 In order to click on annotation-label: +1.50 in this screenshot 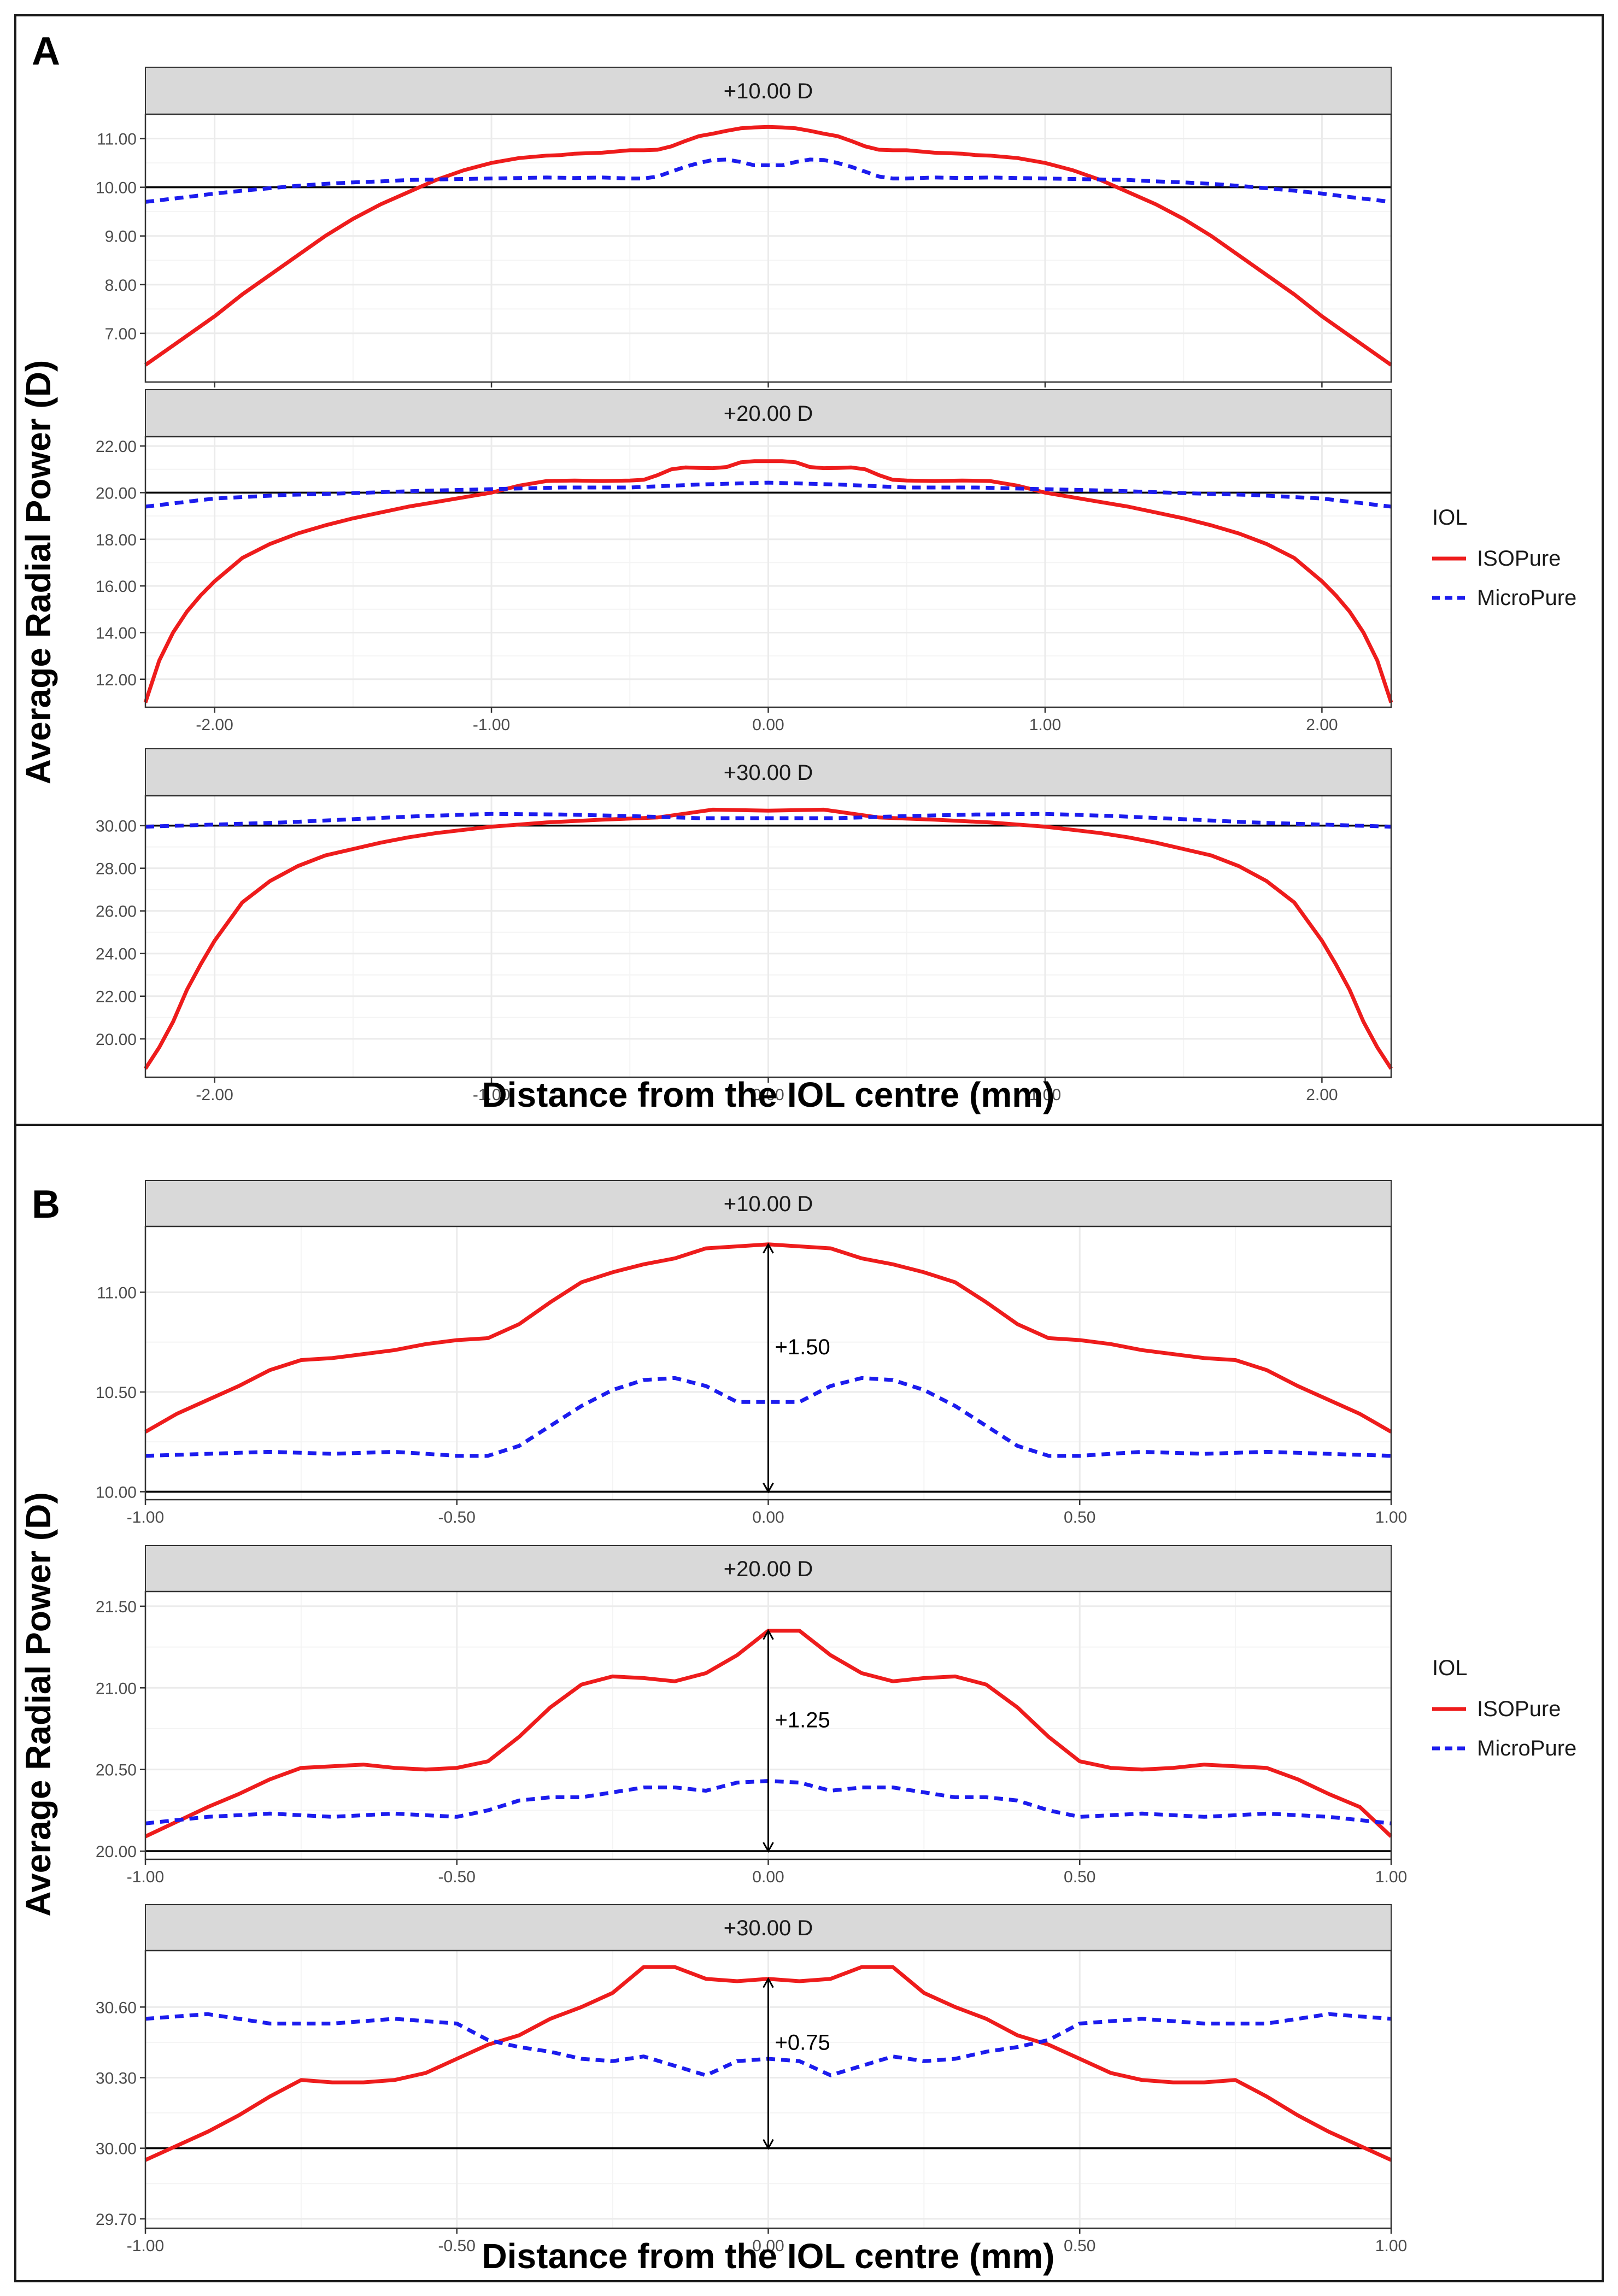, I will do `click(802, 1347)`.